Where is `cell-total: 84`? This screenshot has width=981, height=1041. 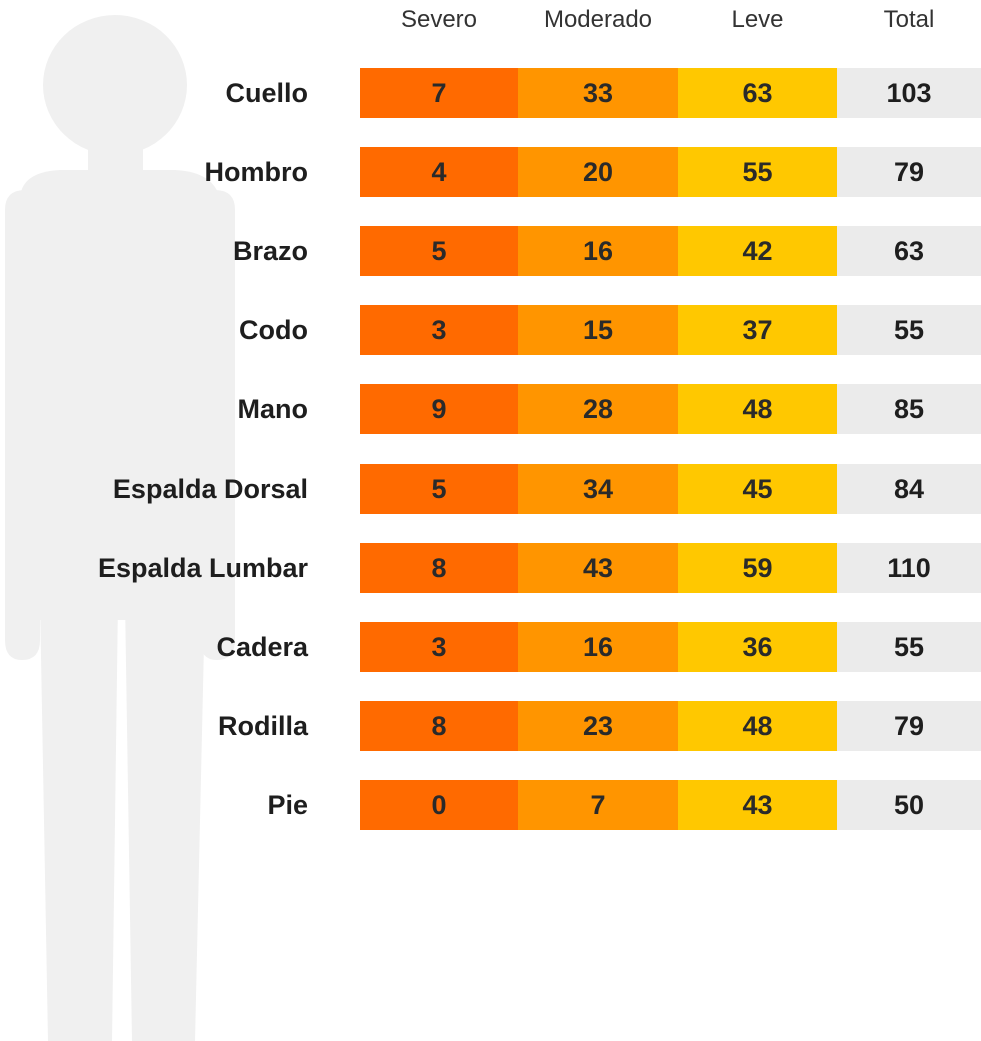
cell-total: 84 is located at coordinates (909, 489).